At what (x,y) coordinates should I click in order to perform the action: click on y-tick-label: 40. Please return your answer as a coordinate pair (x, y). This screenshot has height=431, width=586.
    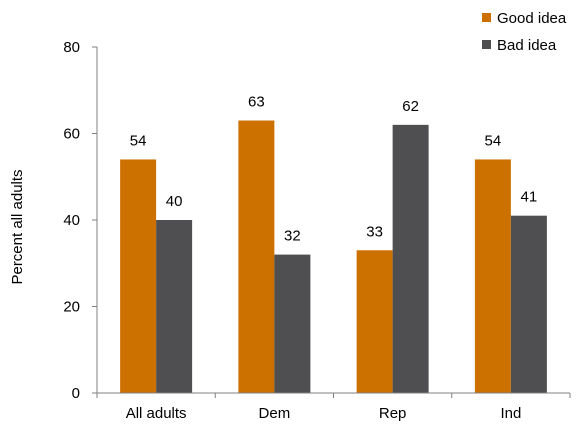
    Looking at the image, I should click on (71, 220).